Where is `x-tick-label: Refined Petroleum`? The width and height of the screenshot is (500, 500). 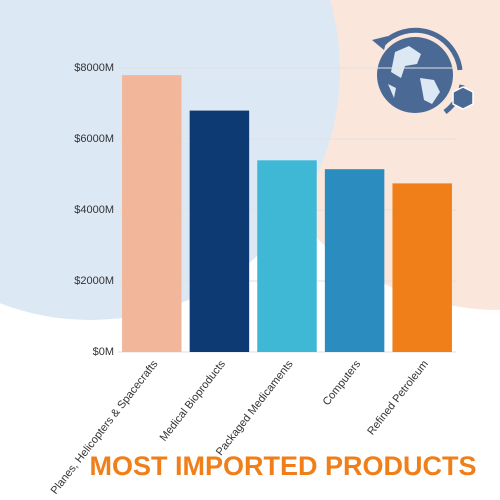 x-tick-label: Refined Petroleum is located at coordinates (398, 397).